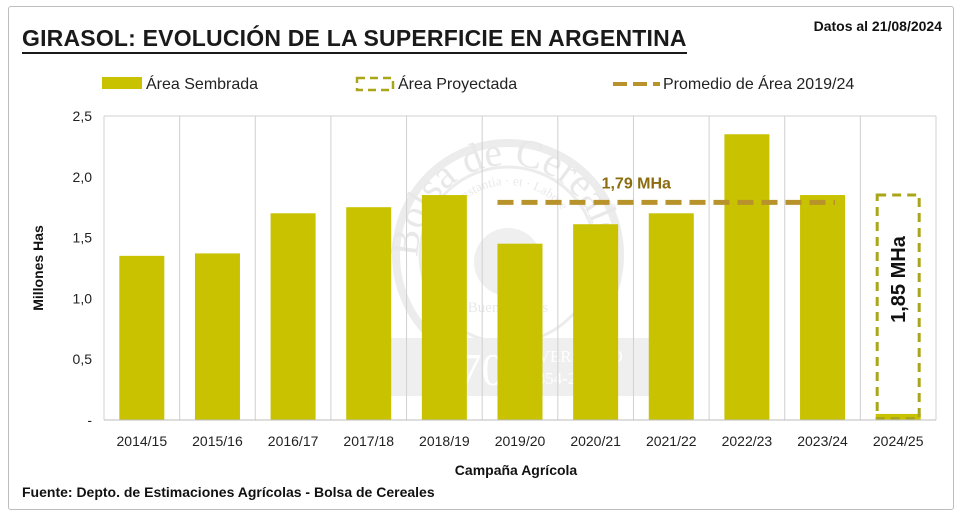  Describe the element at coordinates (822, 441) in the screenshot. I see `x-tick-label: 2023/24` at that location.